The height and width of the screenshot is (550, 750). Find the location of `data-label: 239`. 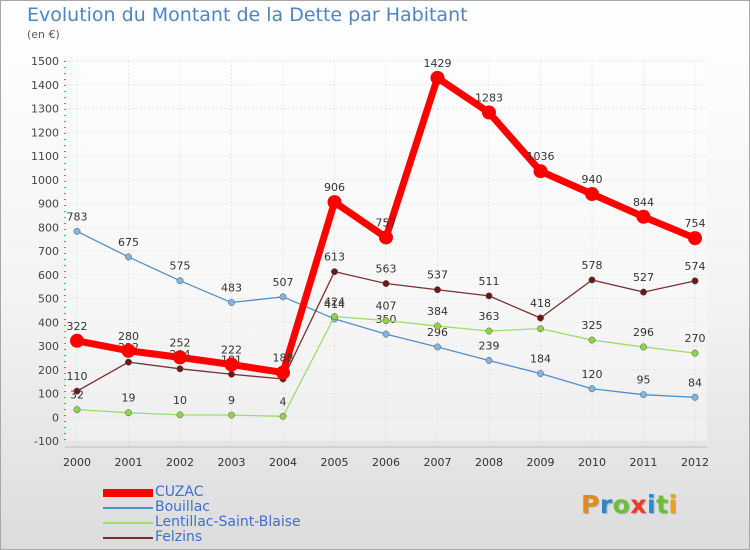

data-label: 239 is located at coordinates (489, 345).